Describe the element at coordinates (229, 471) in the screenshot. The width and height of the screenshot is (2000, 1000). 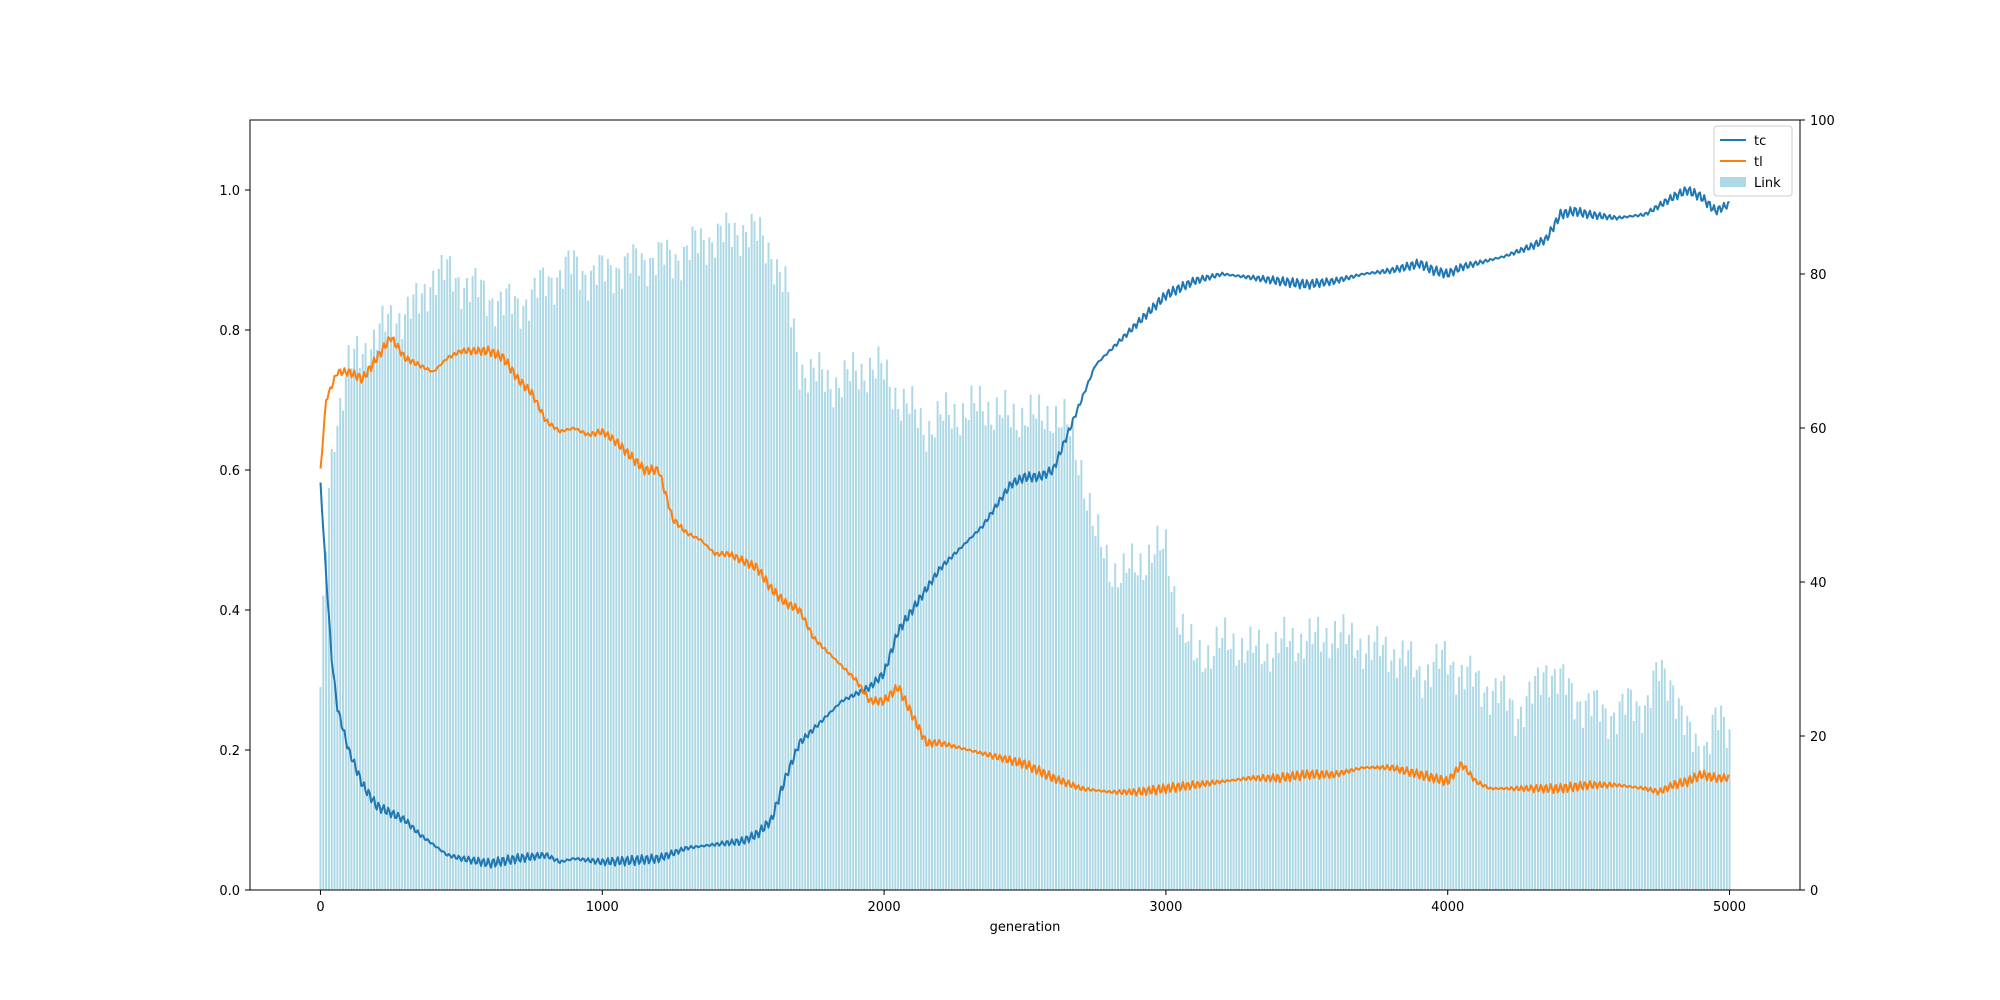
I see `y-tick-label: 0.6` at that location.